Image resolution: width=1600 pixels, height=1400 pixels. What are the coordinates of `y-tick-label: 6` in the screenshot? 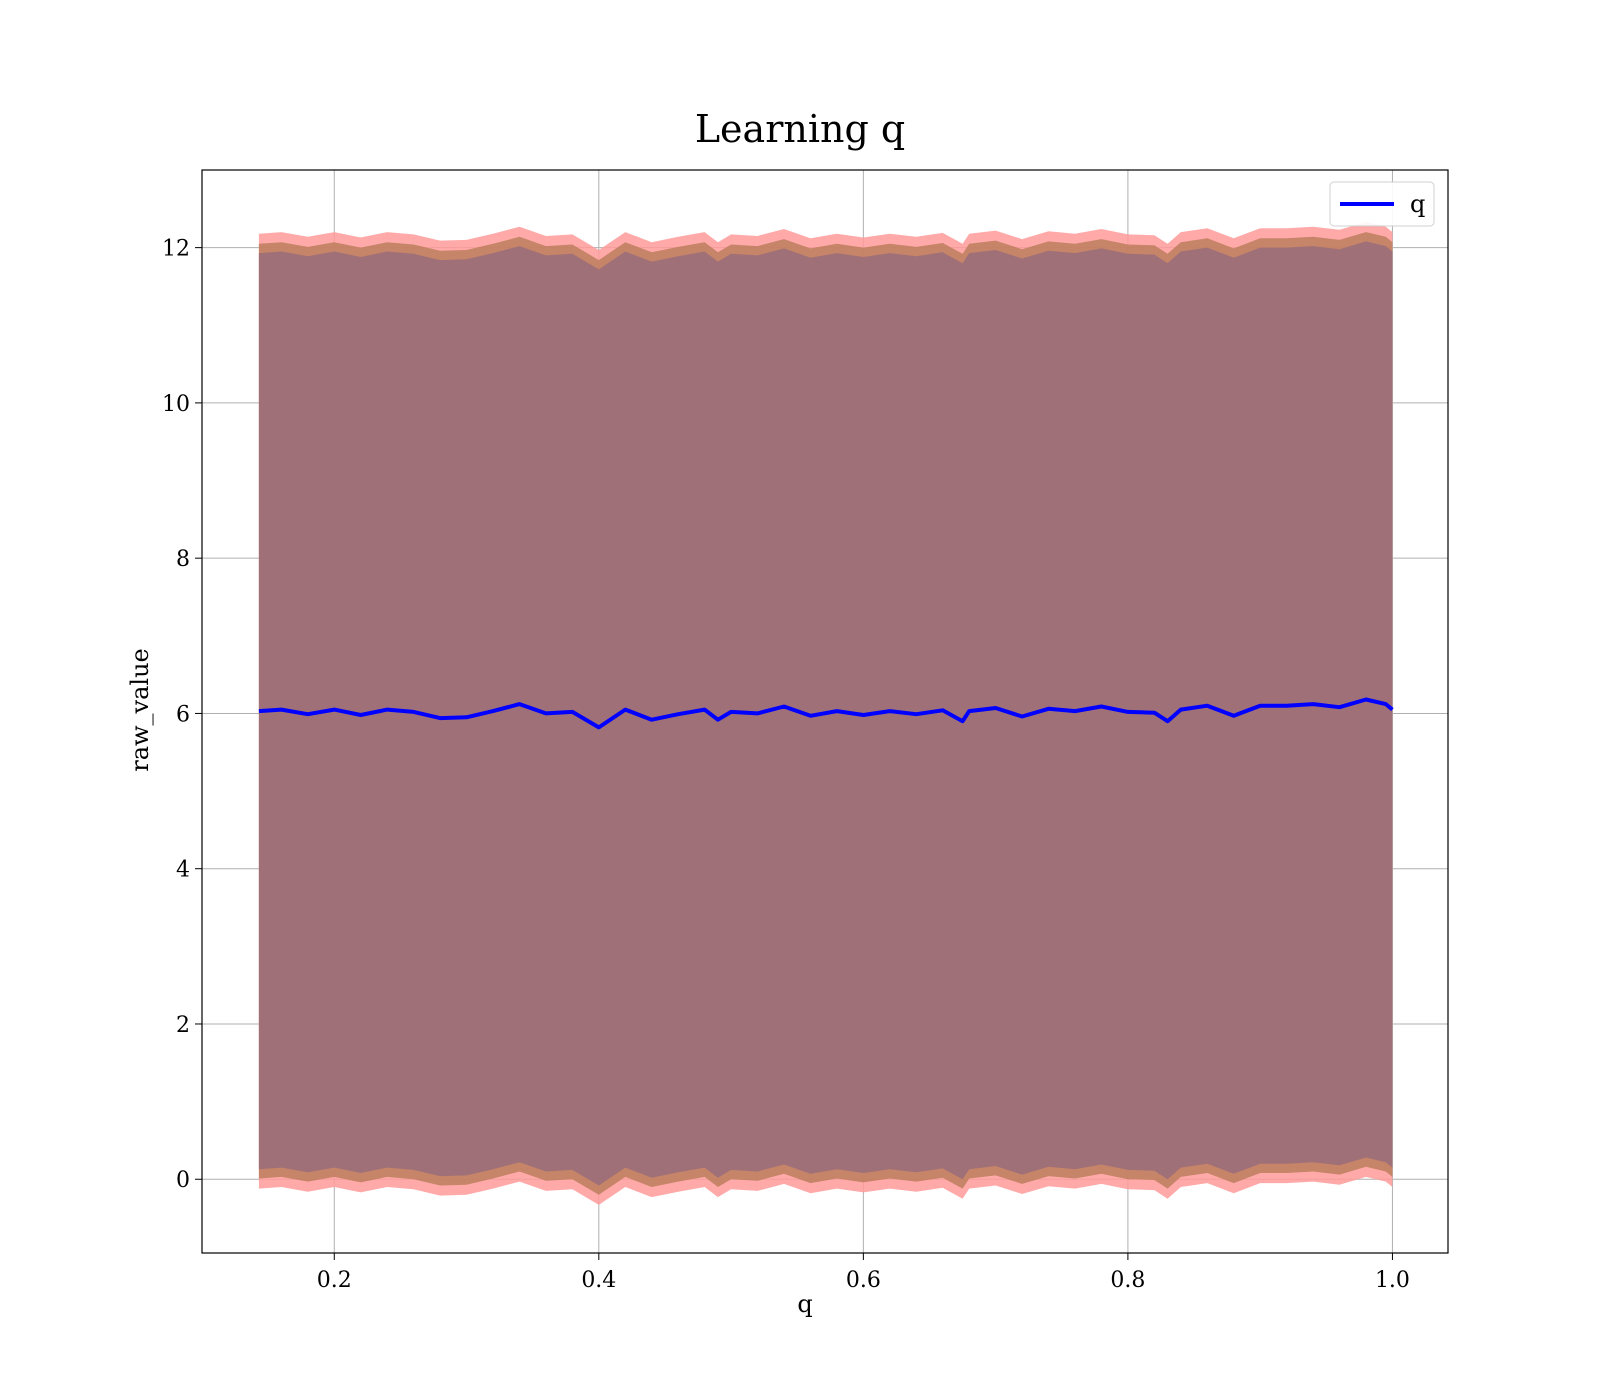 It's located at (183, 714).